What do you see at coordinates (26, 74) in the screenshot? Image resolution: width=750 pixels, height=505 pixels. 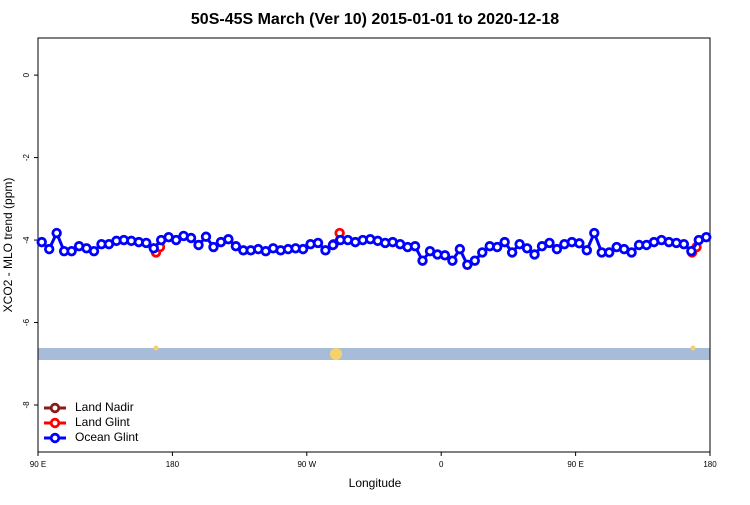 I see `y-tick-label: 0` at bounding box center [26, 74].